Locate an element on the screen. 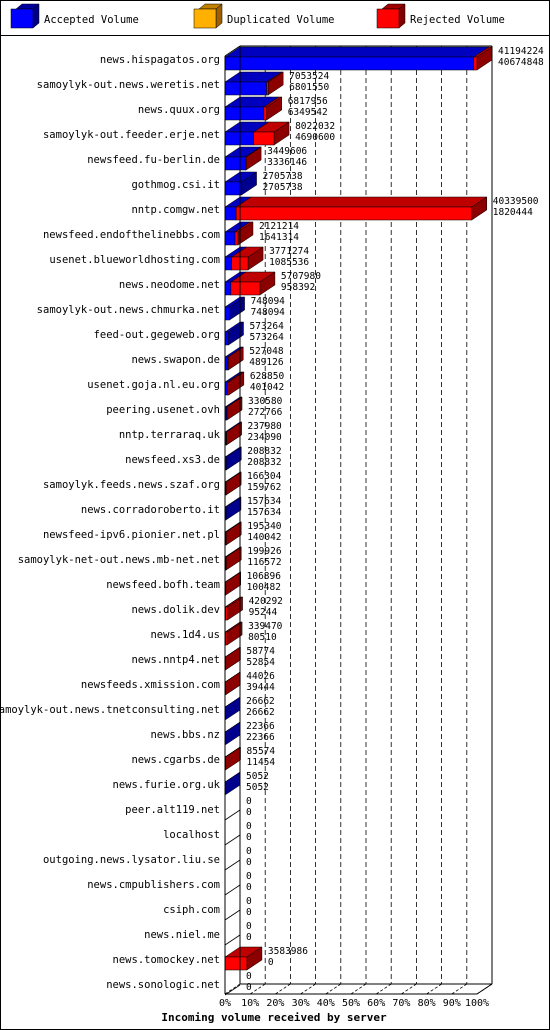 The image size is (550, 1030). value-total-gothmog-csi-it: 2705738 is located at coordinates (283, 176).